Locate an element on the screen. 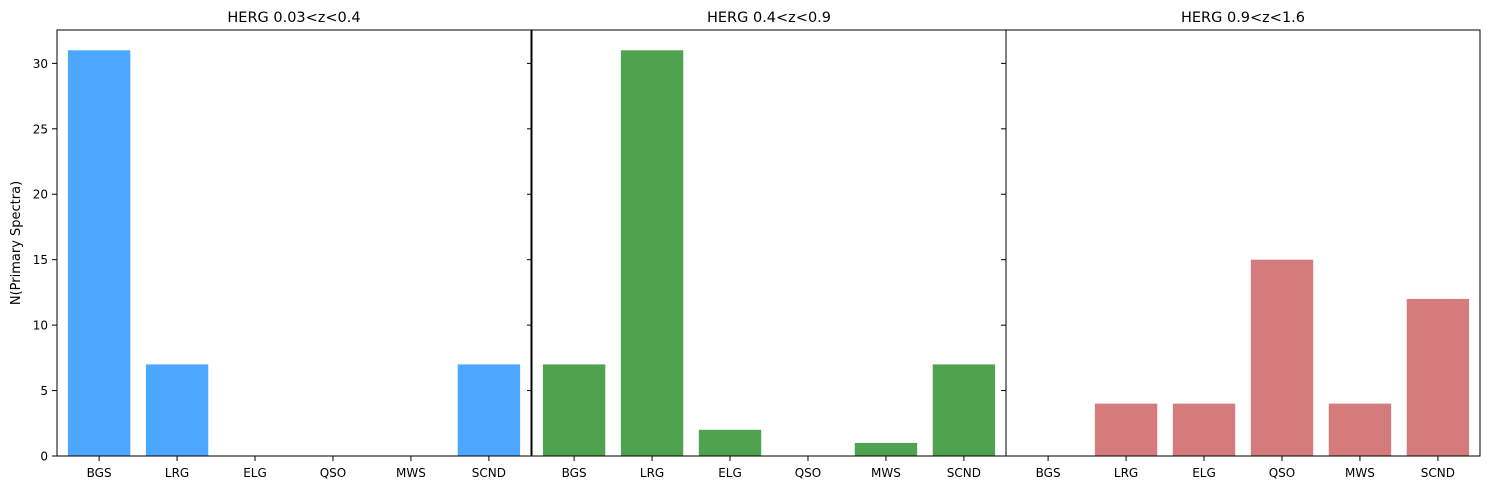 The image size is (1489, 490). y-axis-label: N(Primary Spectra) is located at coordinates (16, 243).